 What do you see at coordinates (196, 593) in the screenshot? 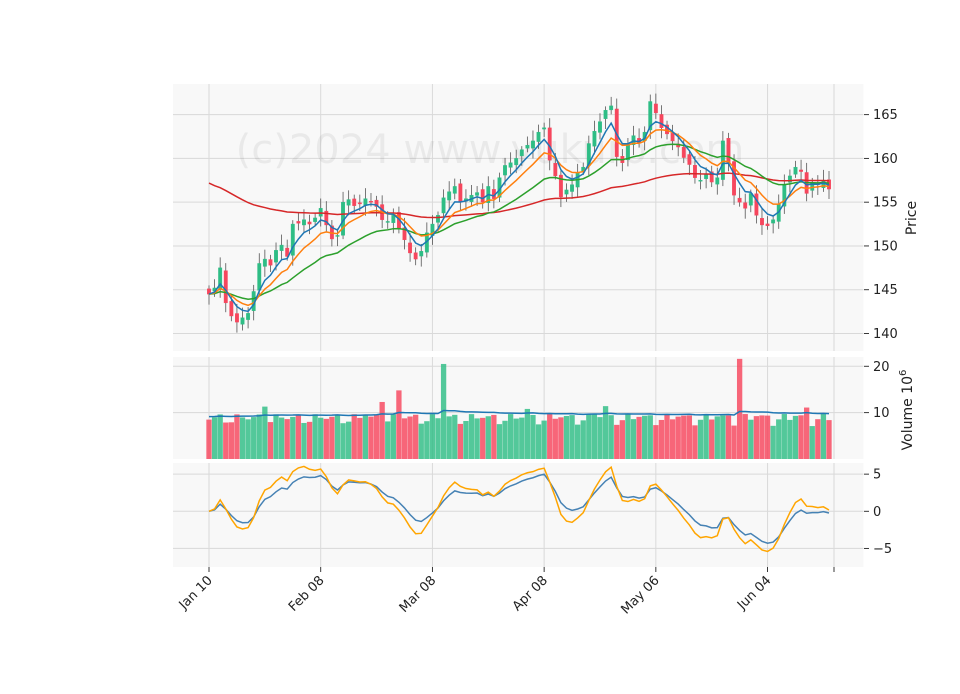
I see `x-axis-tick-label: Jan 10` at bounding box center [196, 593].